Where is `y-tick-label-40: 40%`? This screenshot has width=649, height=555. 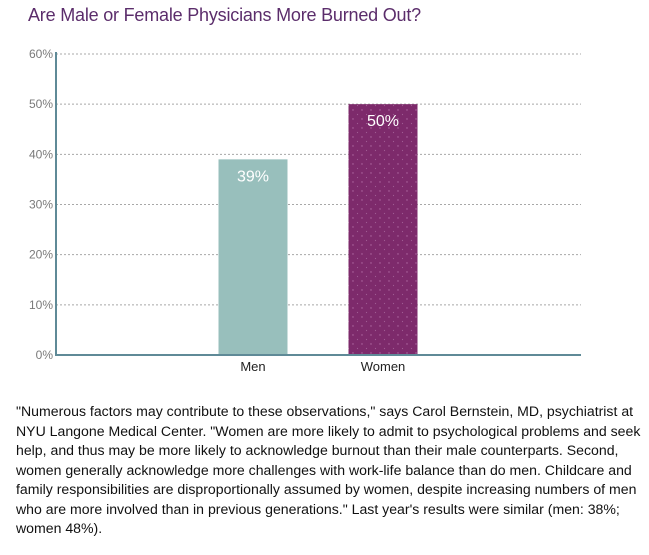 y-tick-label-40: 40% is located at coordinates (41, 154).